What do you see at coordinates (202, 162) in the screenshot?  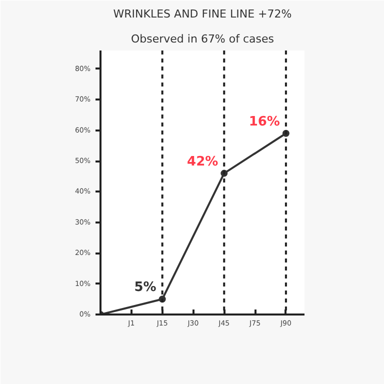 I see `annotation: 42%` at bounding box center [202, 162].